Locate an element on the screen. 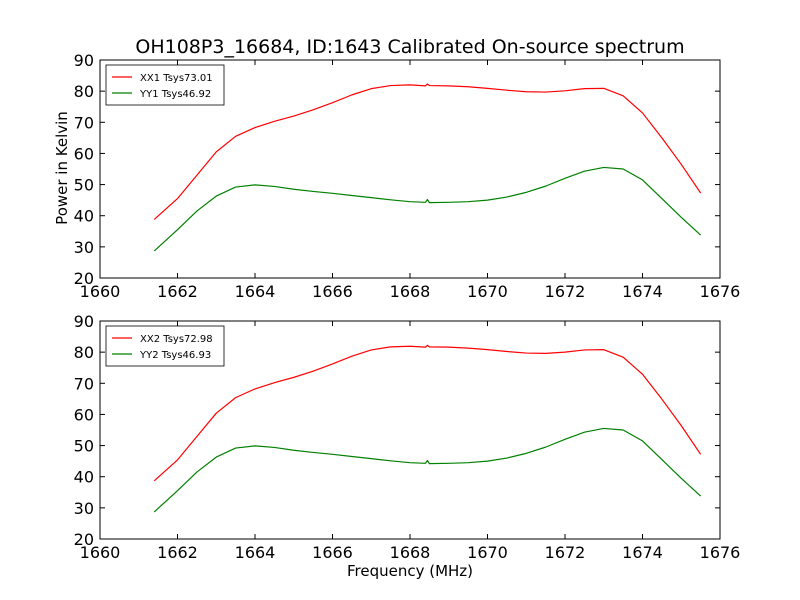  legend-label: YY1 Tsys46.92 is located at coordinates (175, 94).